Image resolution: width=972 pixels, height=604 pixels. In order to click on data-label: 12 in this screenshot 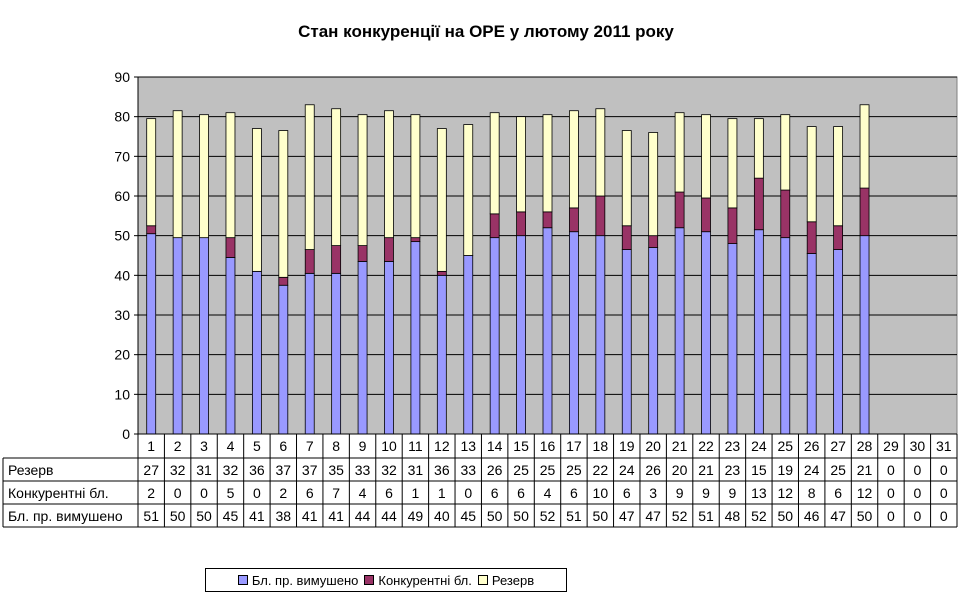, I will do `click(785, 493)`.